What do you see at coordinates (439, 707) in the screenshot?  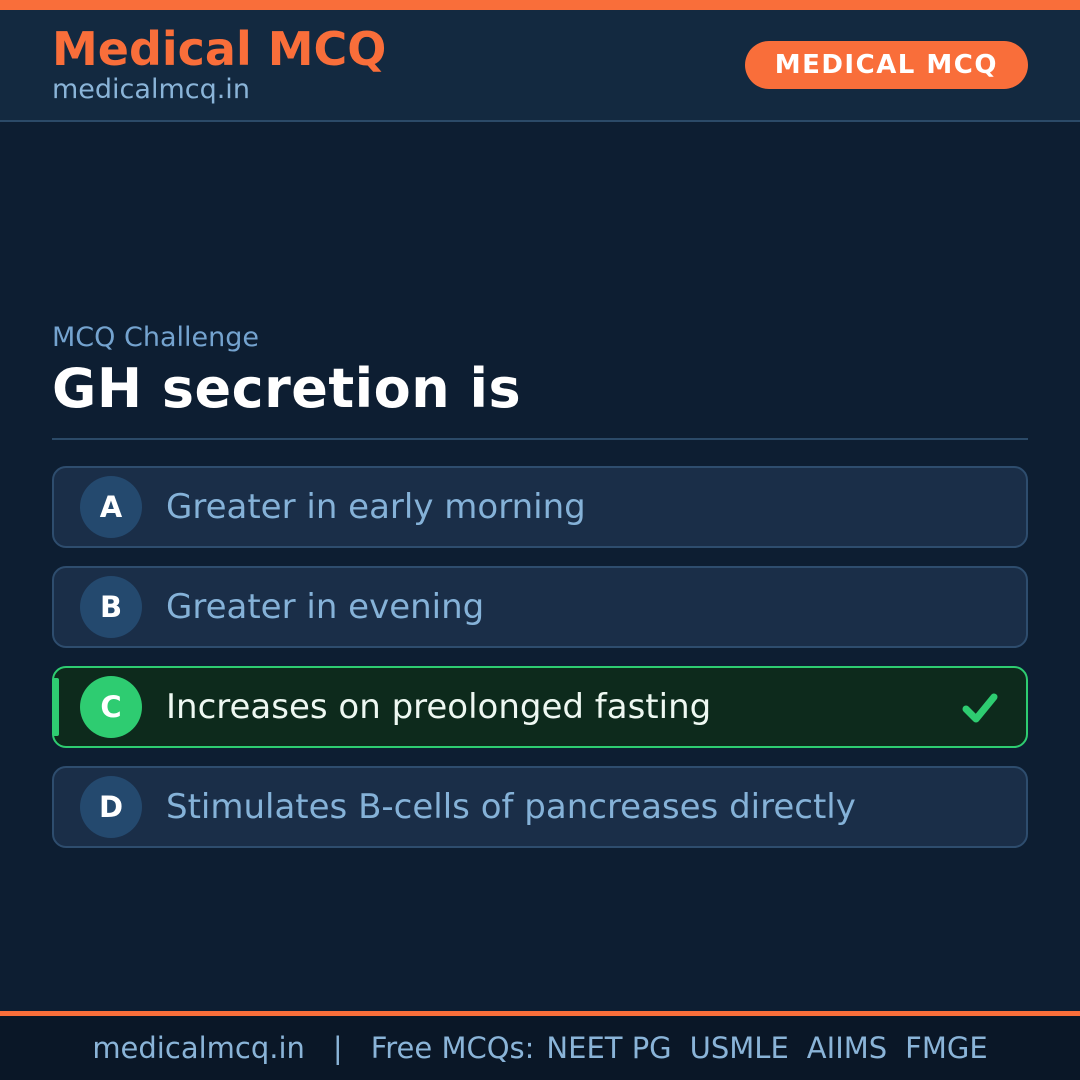 I see `option-c-label: Increases on preolonged fasting` at bounding box center [439, 707].